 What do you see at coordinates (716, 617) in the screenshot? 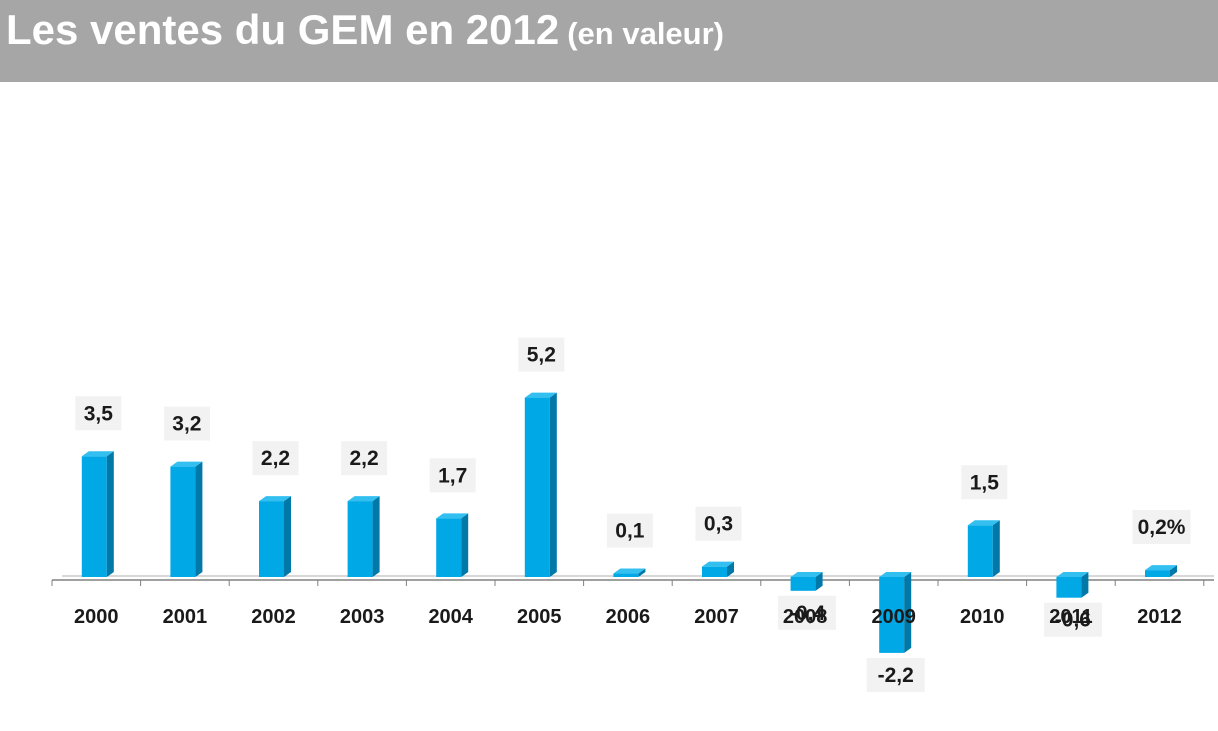
I see `x-tick-label-2007: 2007` at bounding box center [716, 617].